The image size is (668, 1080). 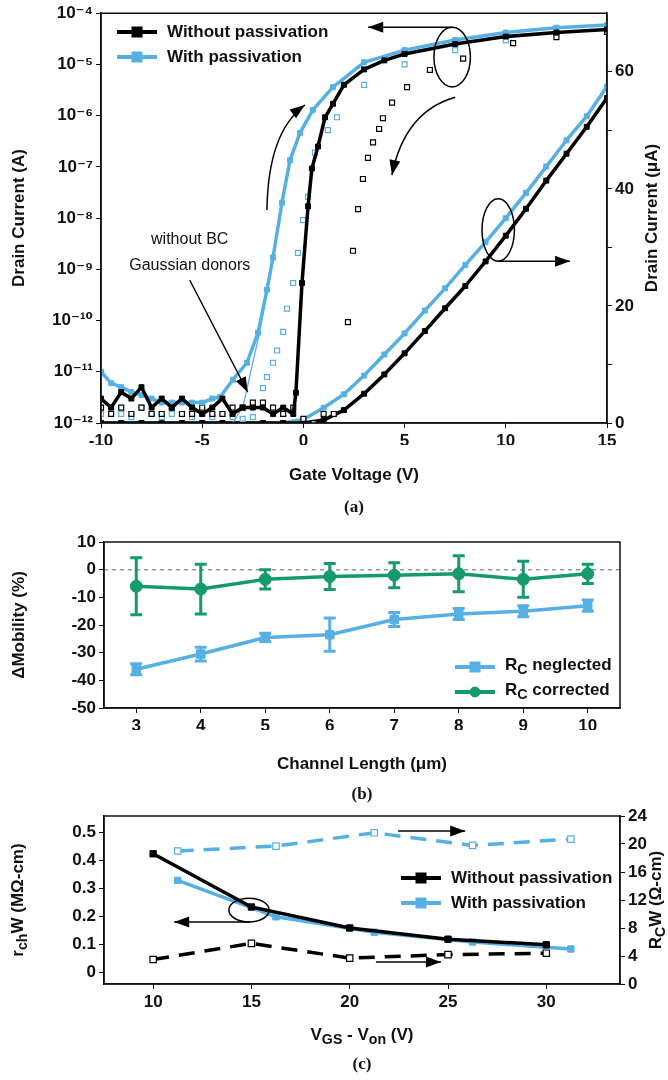 What do you see at coordinates (19, 218) in the screenshot?
I see `y-axis-title: Drain Current (A)` at bounding box center [19, 218].